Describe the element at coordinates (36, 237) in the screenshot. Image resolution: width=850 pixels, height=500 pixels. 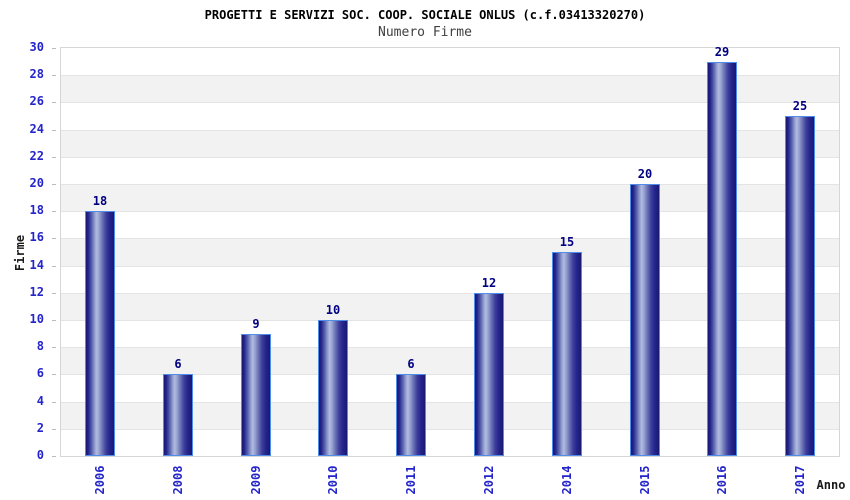
I see `y-tick-label: 16` at that location.